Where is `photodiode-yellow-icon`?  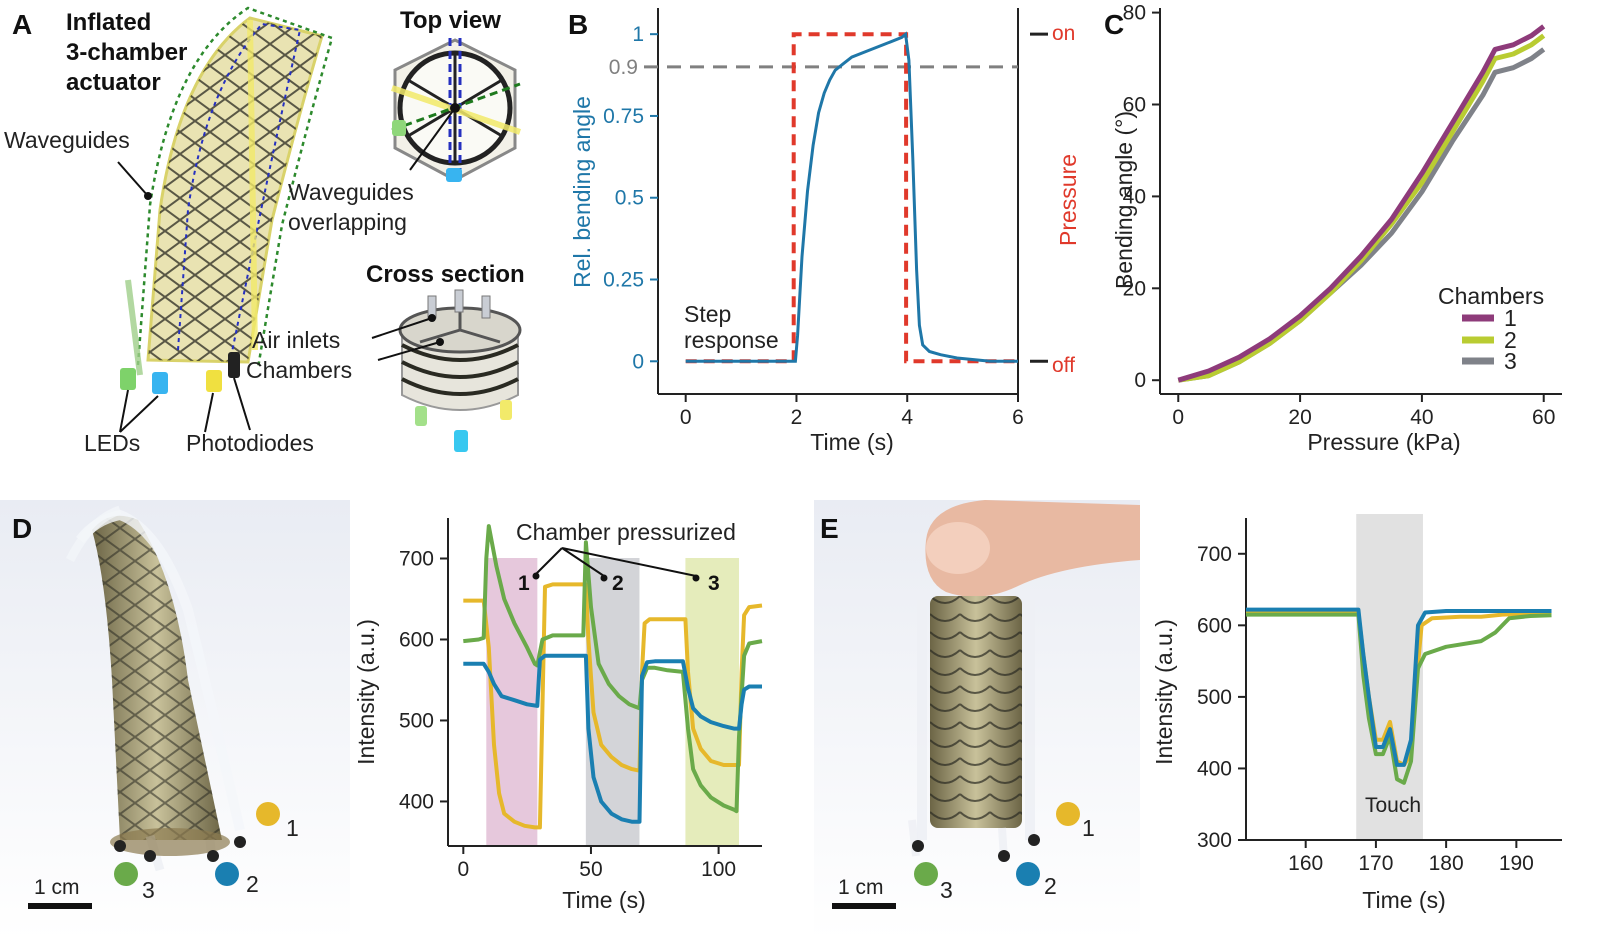
photodiode-yellow-icon is located at coordinates (214, 381).